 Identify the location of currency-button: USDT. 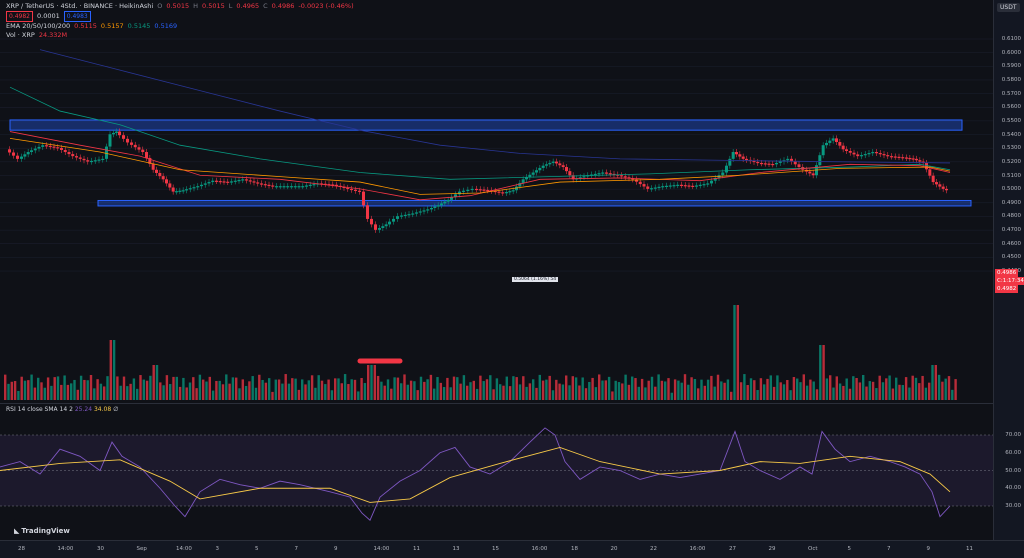
(1008, 7).